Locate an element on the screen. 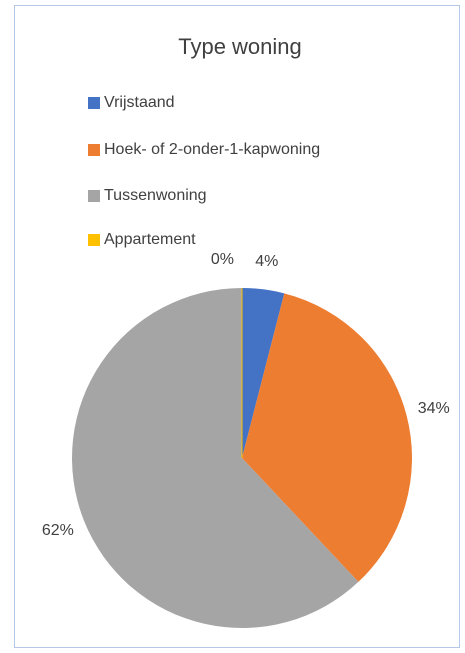 This screenshot has width=465, height=653. data-label: 62% is located at coordinates (58, 530).